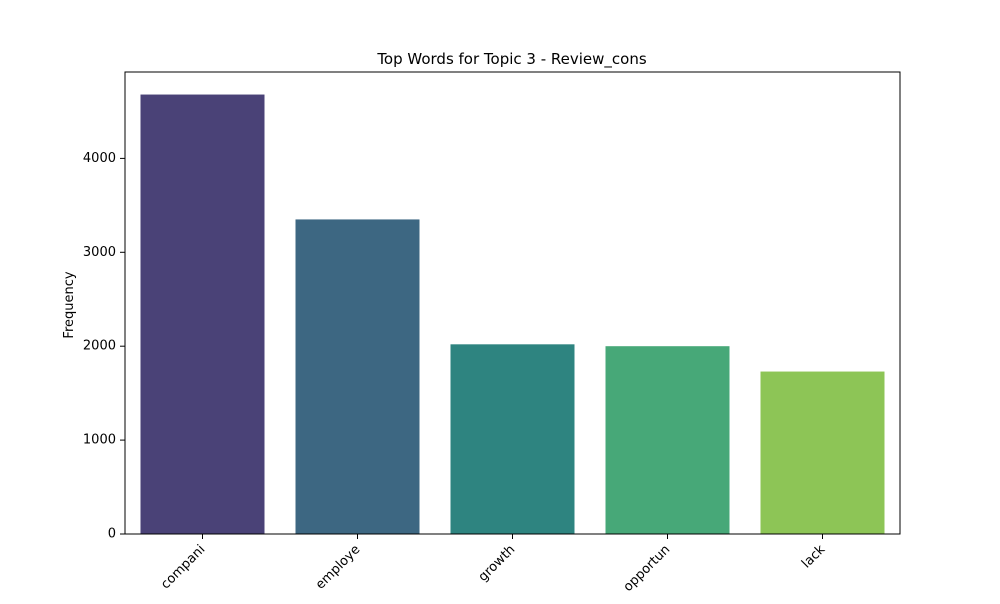 Image resolution: width=1000 pixels, height=604 pixels. I want to click on x-axis-ticks: compani employe growth opportun lack, so click(493, 564).